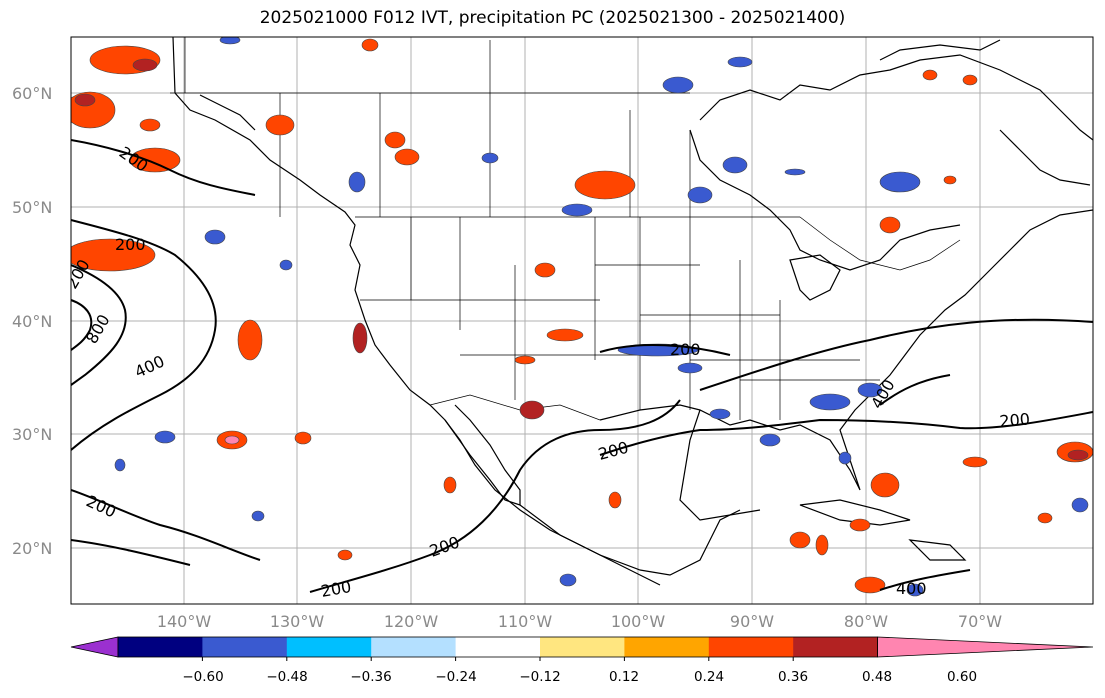 The image size is (1105, 698). What do you see at coordinates (94, 647) in the screenshot?
I see `colorbar-extend-low` at bounding box center [94, 647].